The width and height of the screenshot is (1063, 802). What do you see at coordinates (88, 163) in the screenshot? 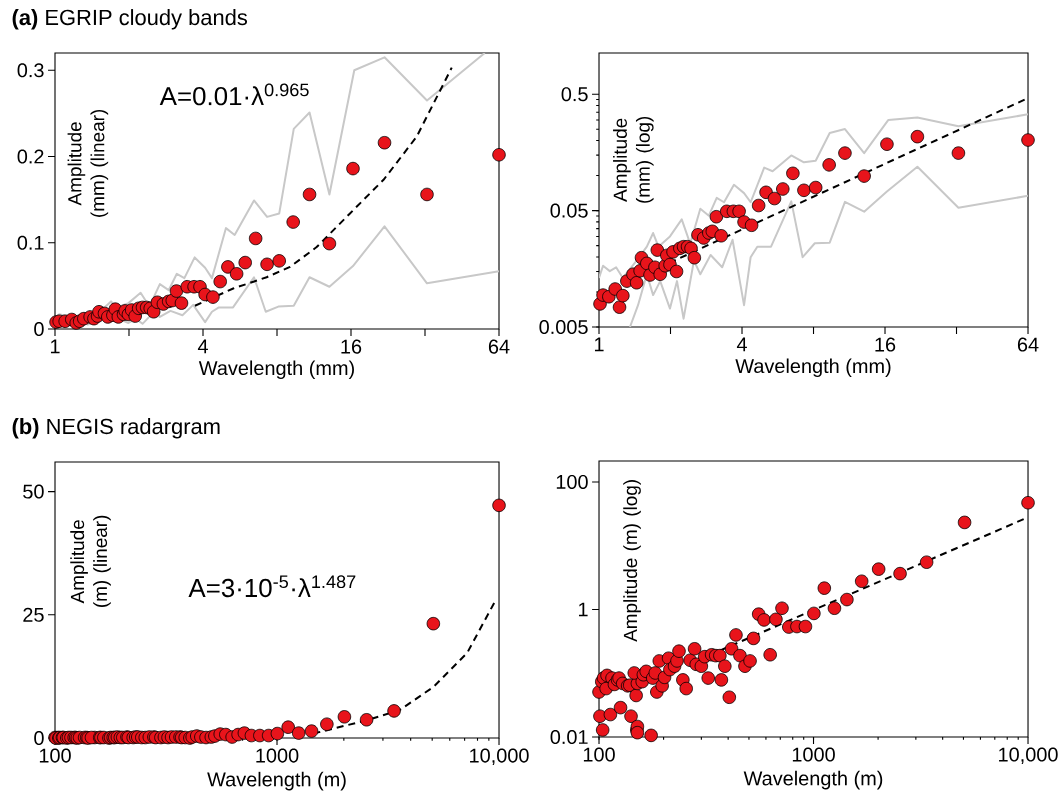
I see `y-axis-title: Amplitude (mm) (linear)` at bounding box center [88, 163].